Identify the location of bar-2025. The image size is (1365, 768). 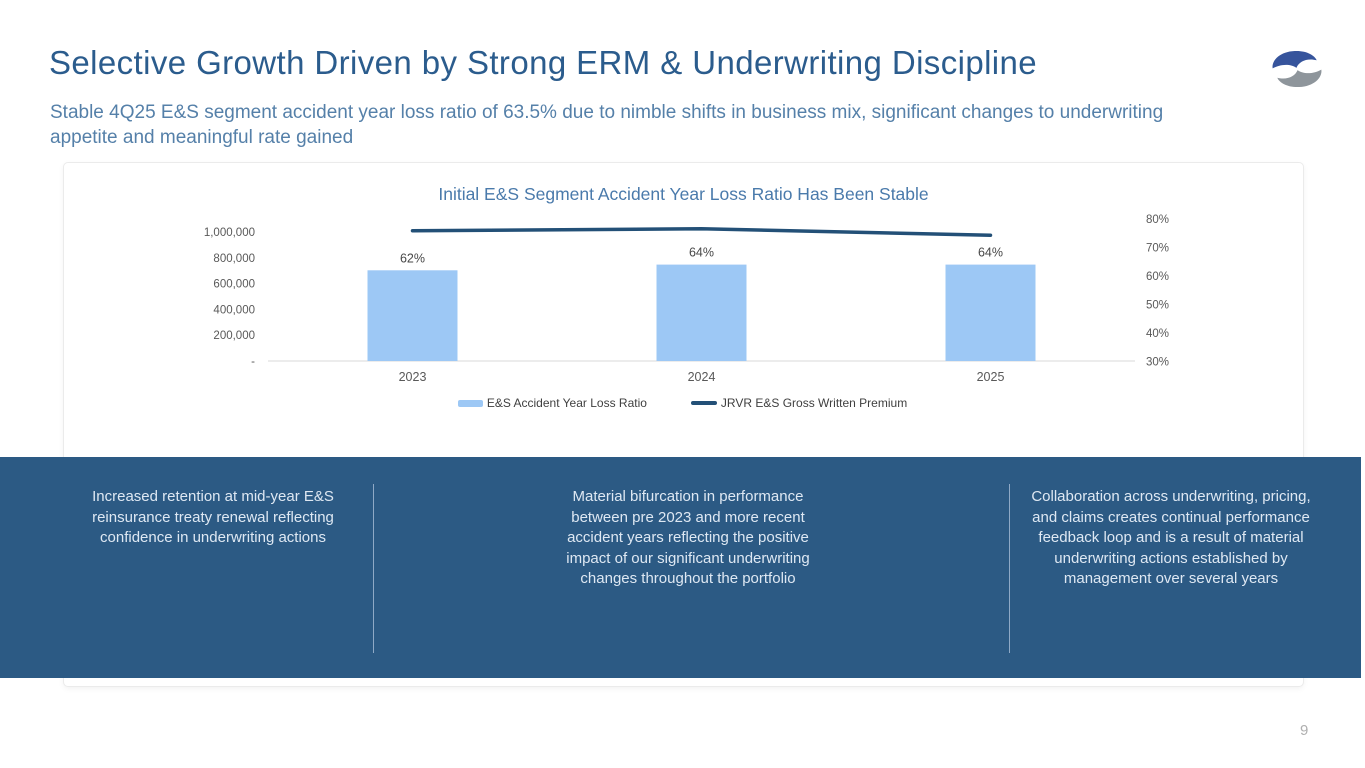
(990, 312).